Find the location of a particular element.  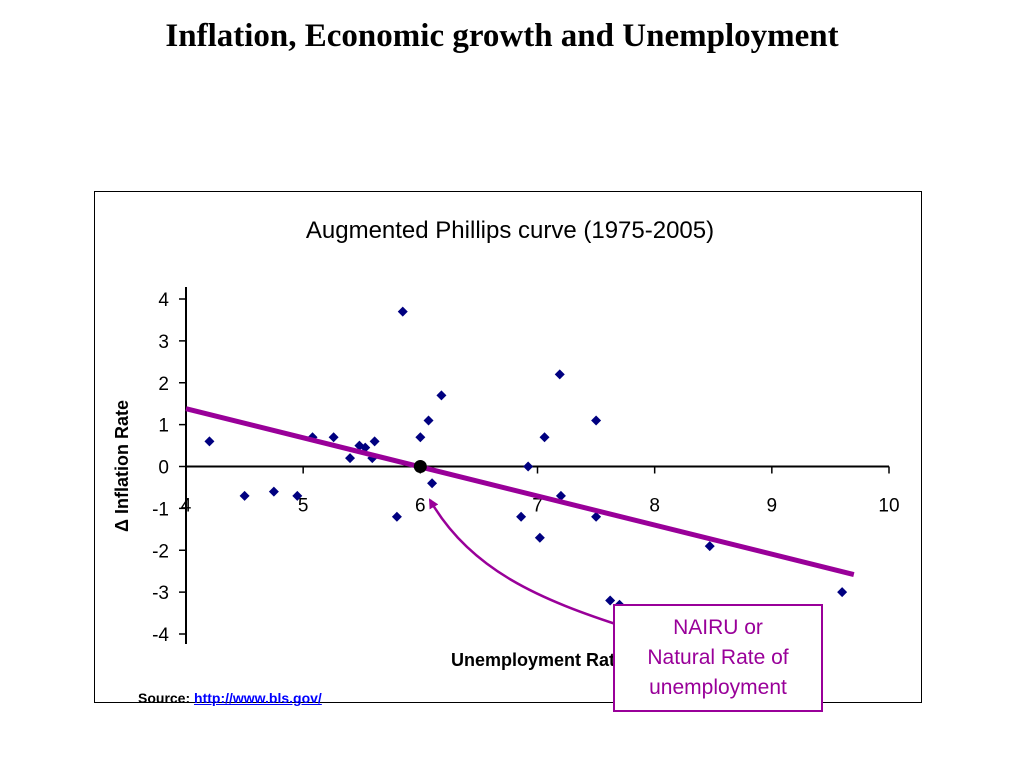

x-tick-label: 5 is located at coordinates (303, 506).